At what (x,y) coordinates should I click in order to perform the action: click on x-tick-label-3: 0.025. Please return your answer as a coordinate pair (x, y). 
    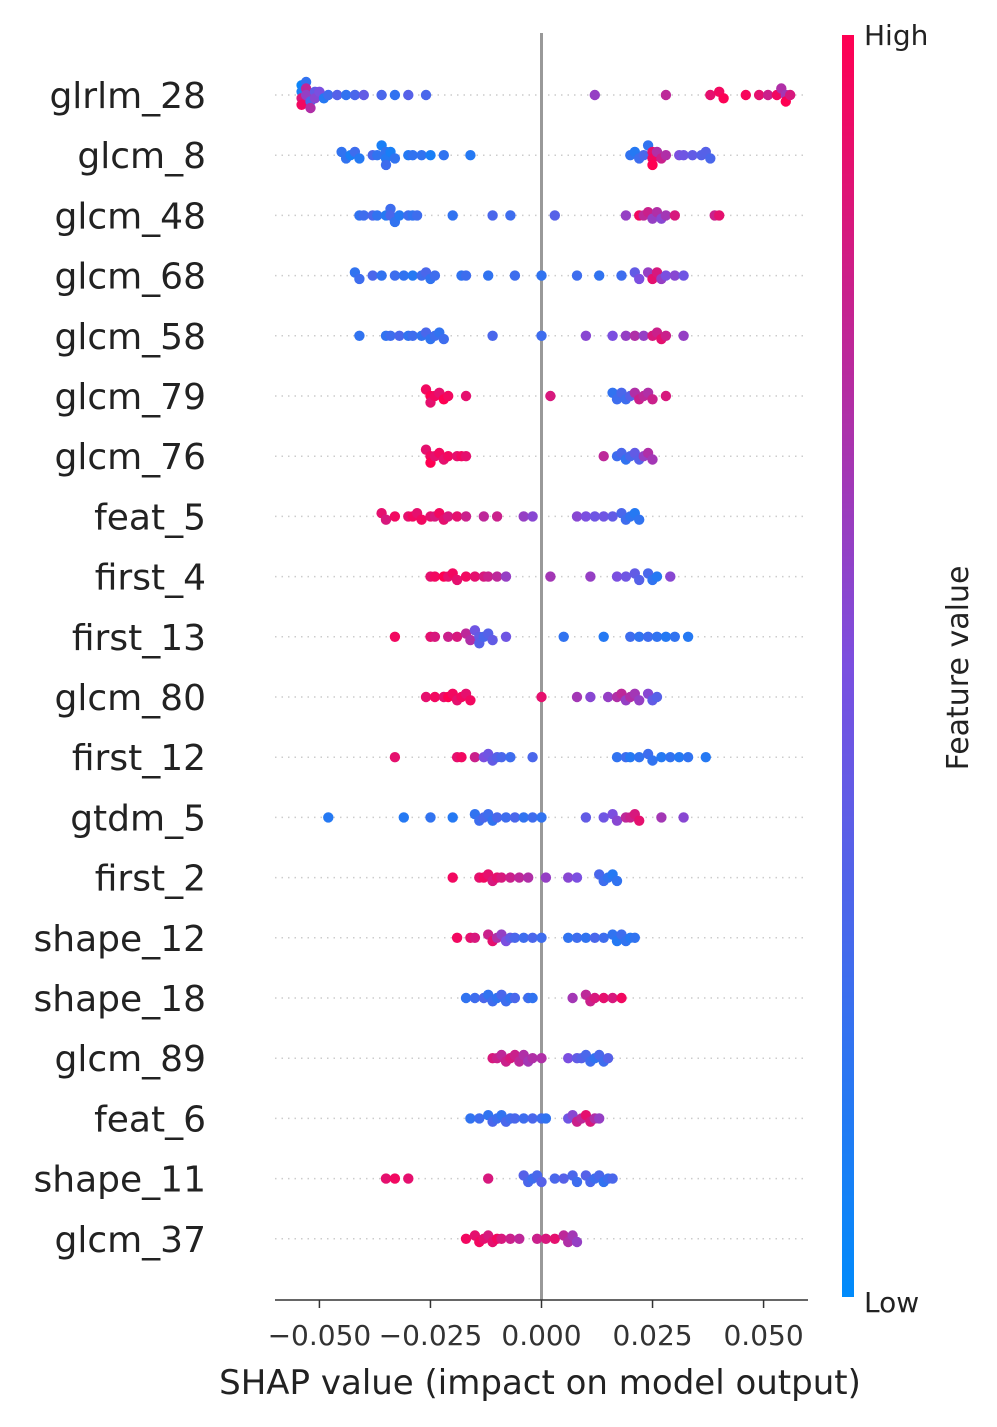
    Looking at the image, I should click on (652, 1335).